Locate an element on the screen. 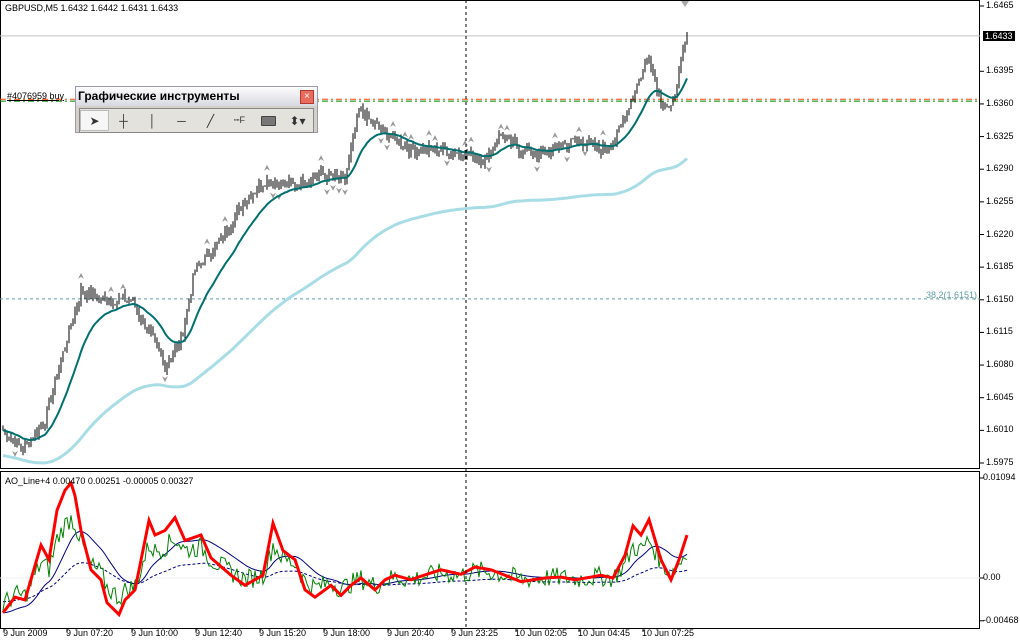 The image size is (1020, 643). current-price-tag: 1.6433 is located at coordinates (999, 36).